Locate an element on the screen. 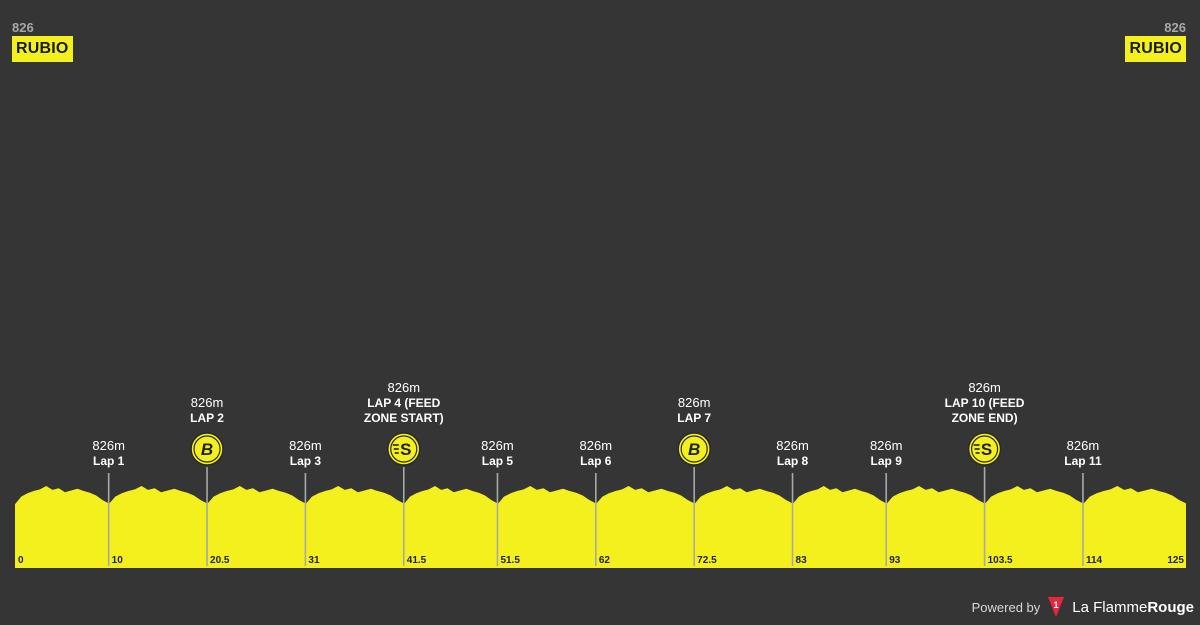 This screenshot has width=1200, height=625. waypoint-label: Lap 5 is located at coordinates (498, 461).